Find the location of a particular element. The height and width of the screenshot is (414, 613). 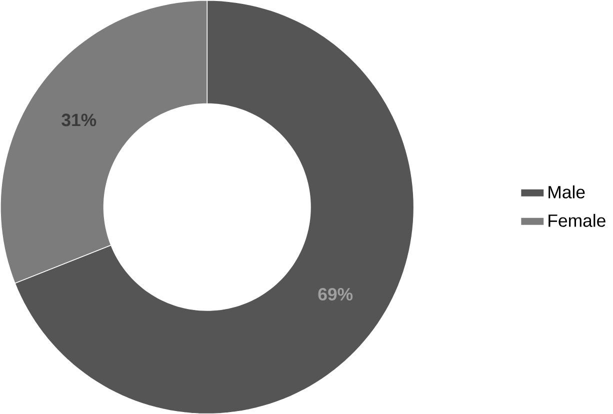

legend-label: Female is located at coordinates (577, 220).